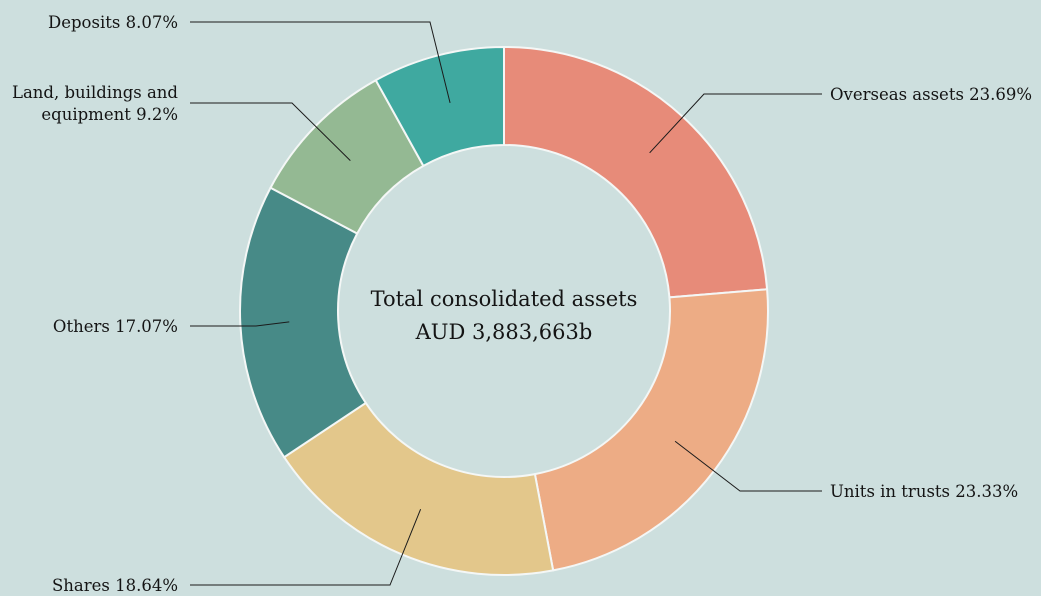 Image resolution: width=1041 pixels, height=596 pixels. What do you see at coordinates (504, 299) in the screenshot?
I see `center-title: Total consolidated assets` at bounding box center [504, 299].